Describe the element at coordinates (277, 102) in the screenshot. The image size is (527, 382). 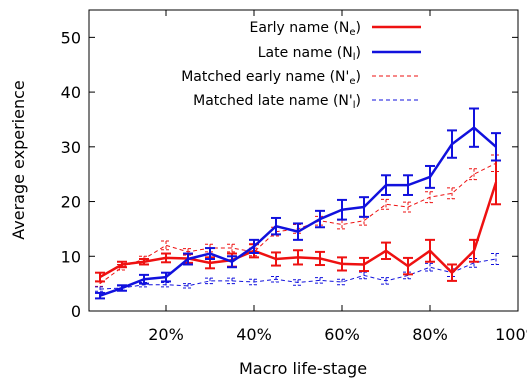
I see `legend-label: Matched late name (N'l)` at that location.